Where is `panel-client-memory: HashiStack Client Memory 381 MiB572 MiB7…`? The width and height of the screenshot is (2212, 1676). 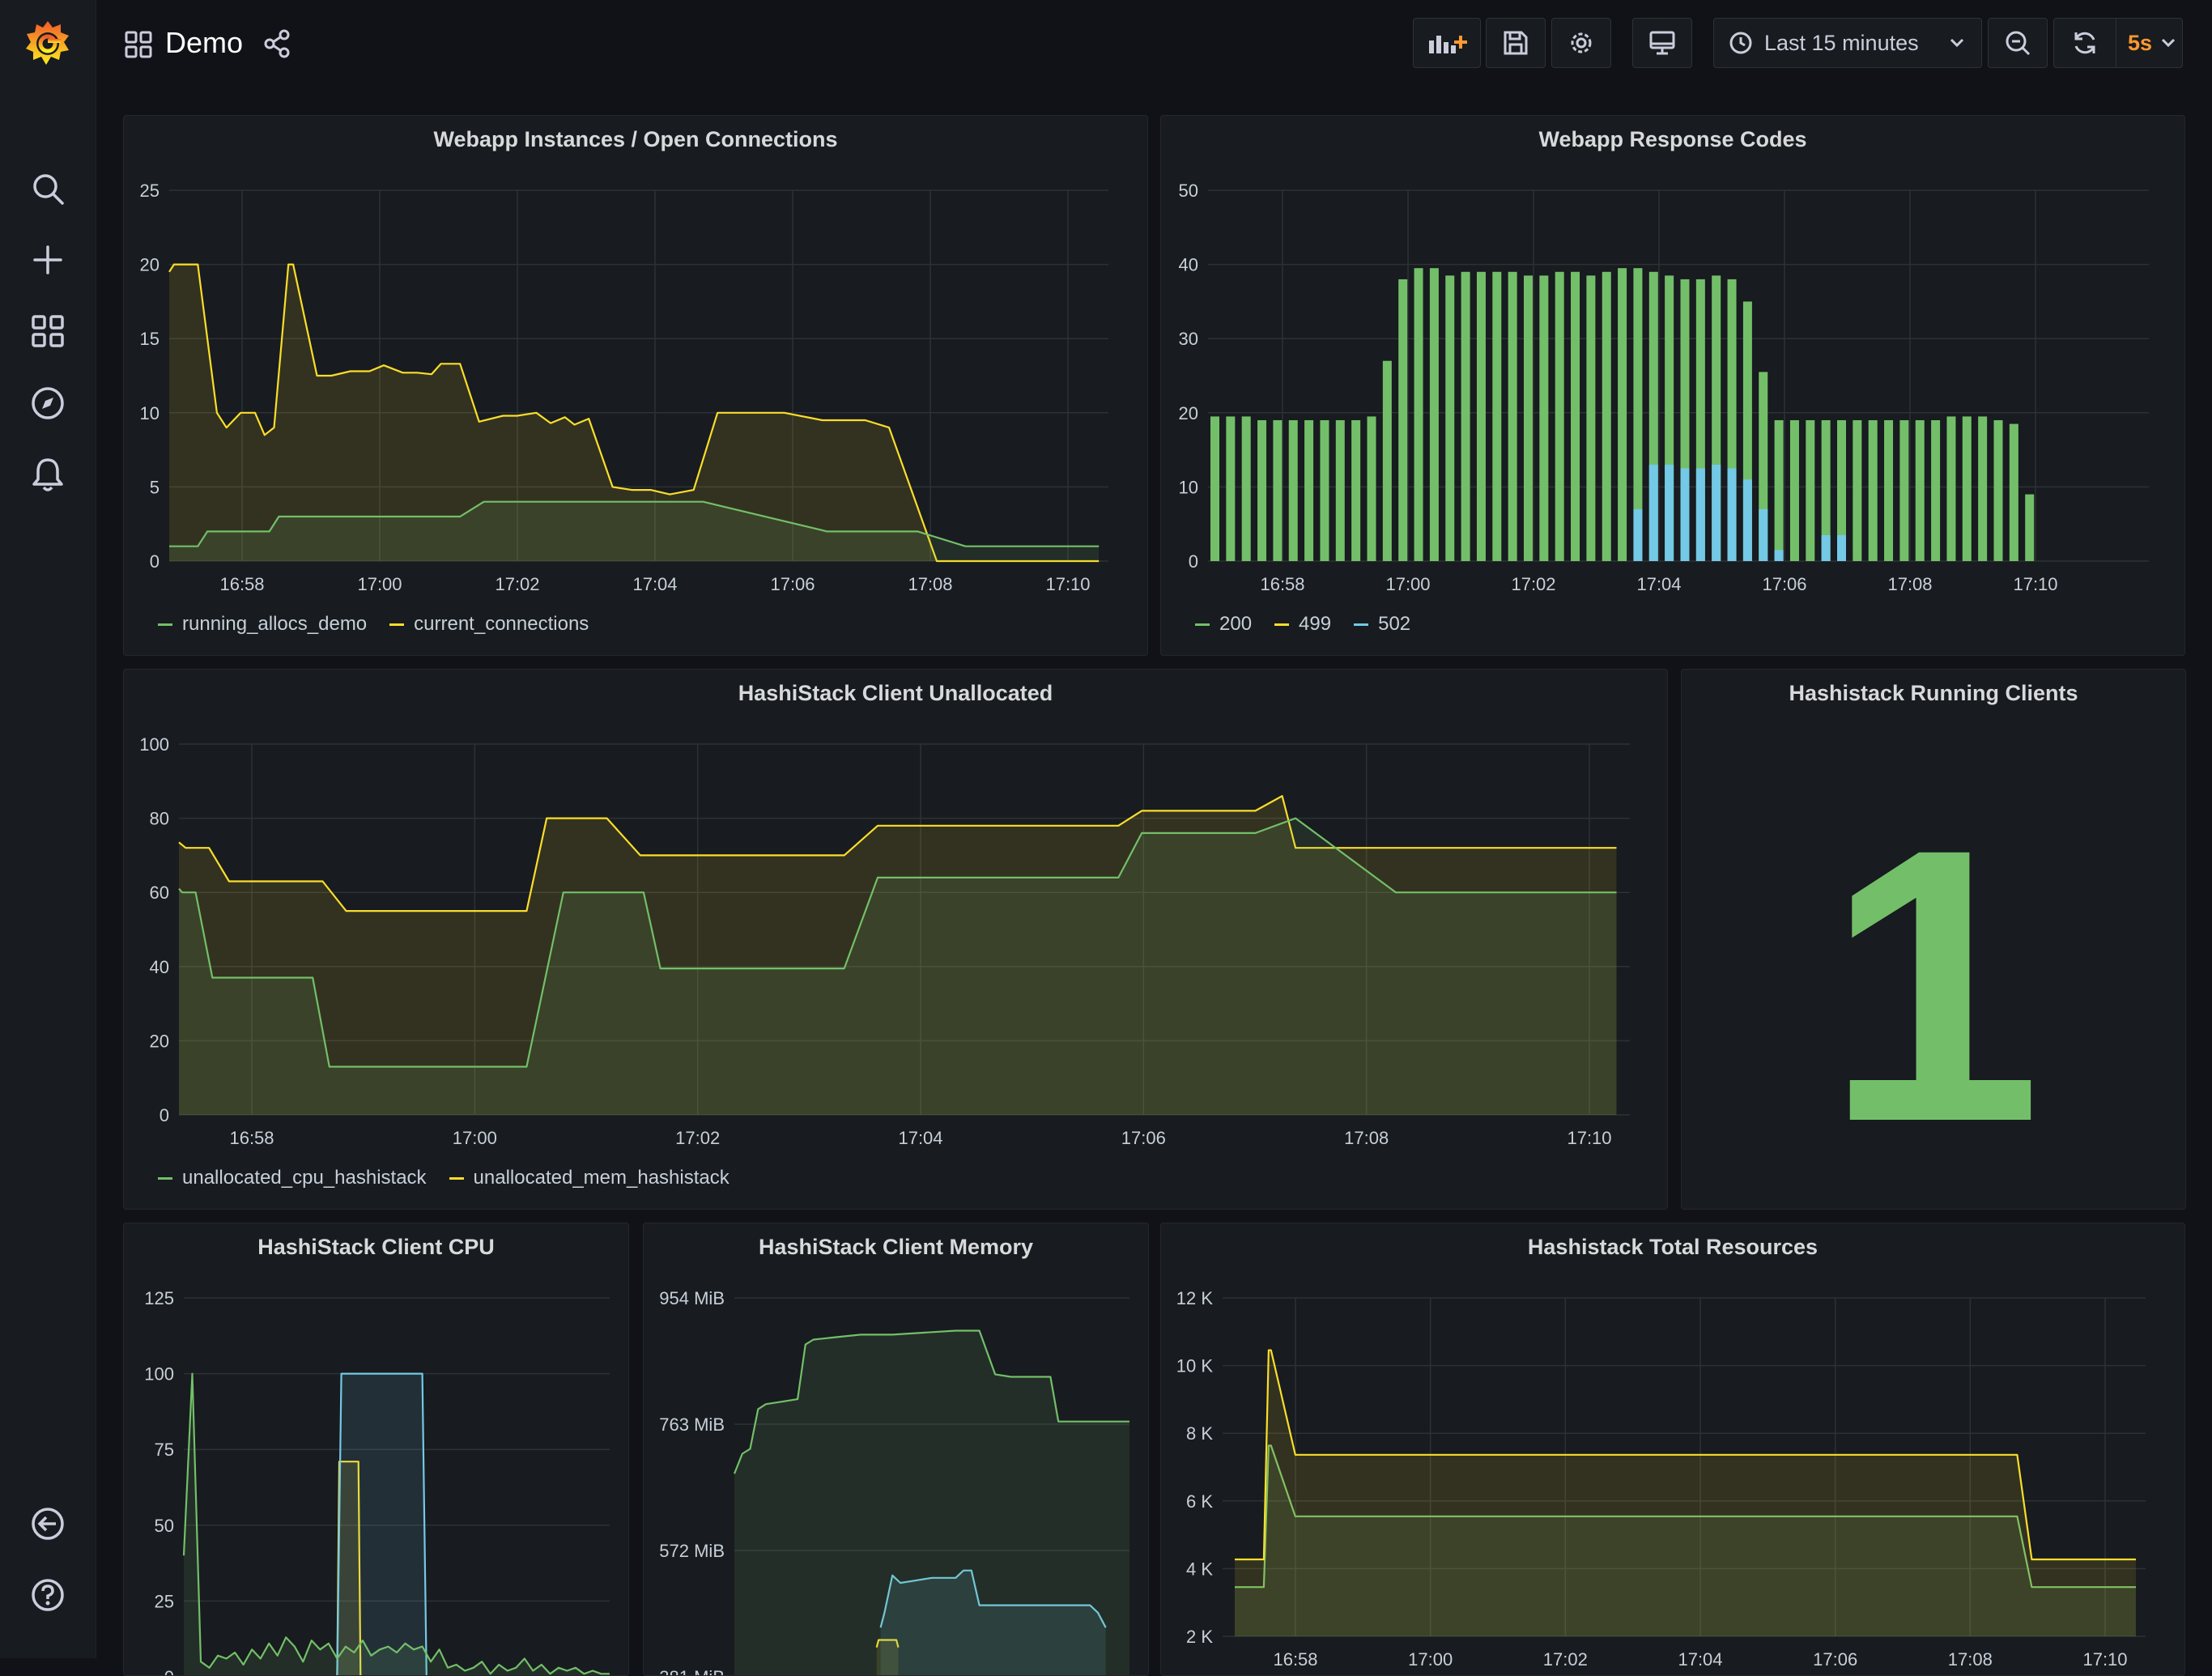 panel-client-memory: HashiStack Client Memory 381 MiB572 MiB7… is located at coordinates (896, 1449).